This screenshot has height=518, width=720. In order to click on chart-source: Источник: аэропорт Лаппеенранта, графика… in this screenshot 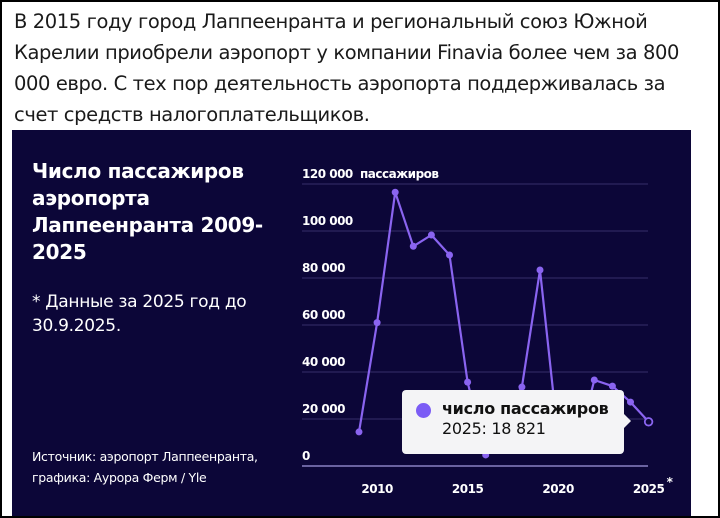, I will do `click(162, 467)`.